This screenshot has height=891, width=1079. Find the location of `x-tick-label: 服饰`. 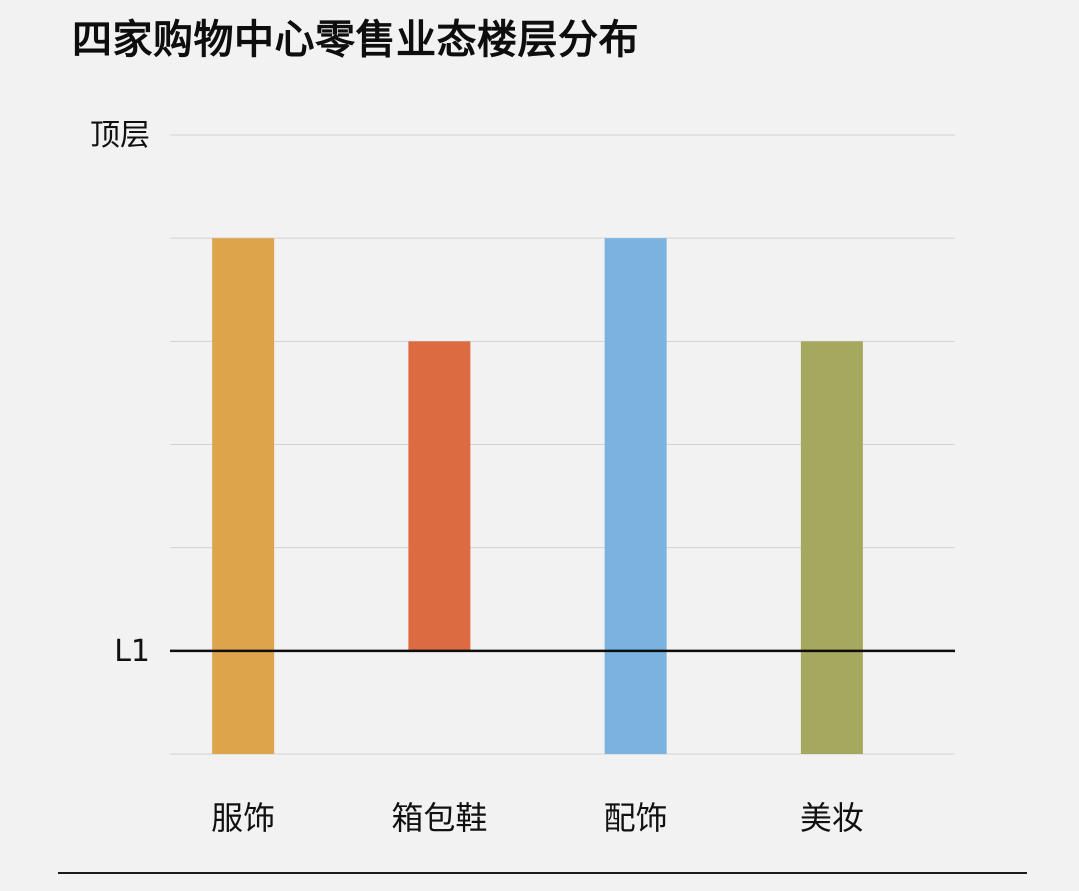

x-tick-label: 服饰 is located at coordinates (243, 818).